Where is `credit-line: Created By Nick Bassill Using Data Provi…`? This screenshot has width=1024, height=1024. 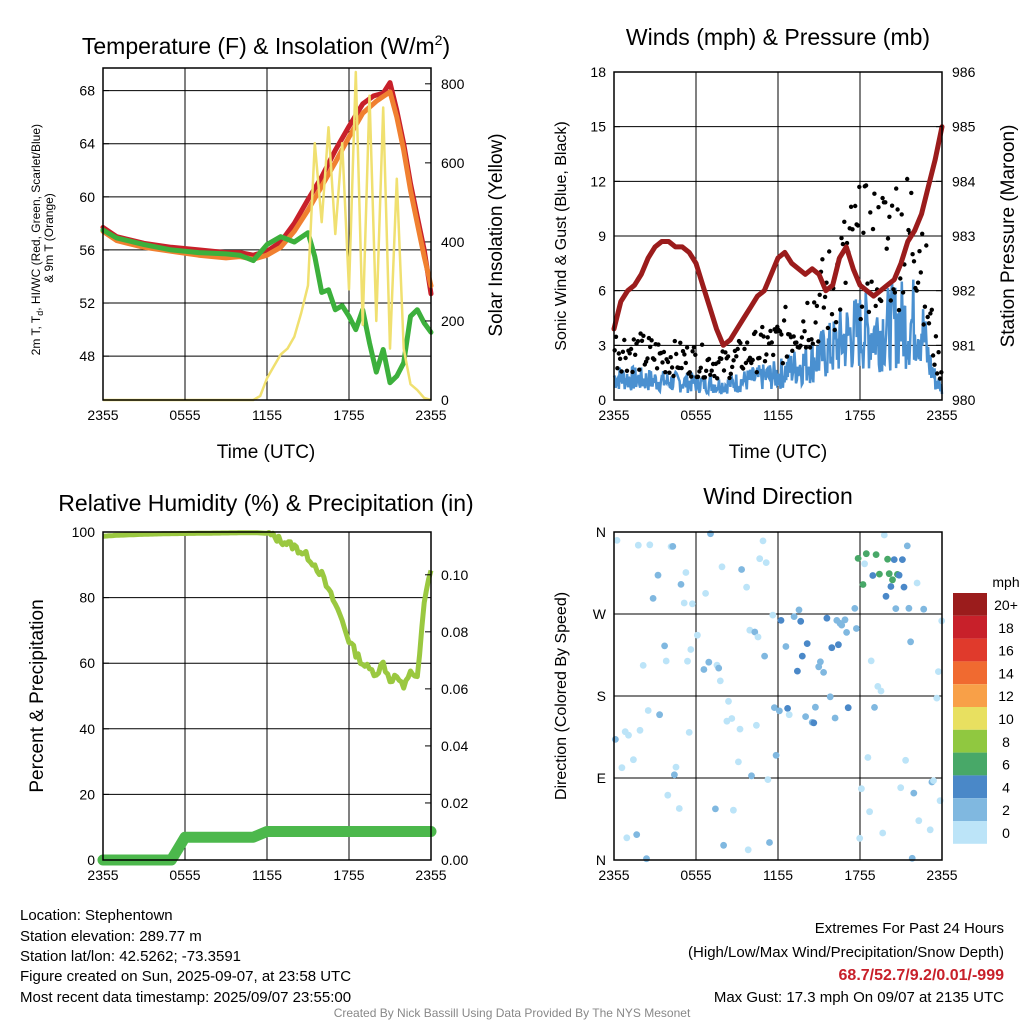 credit-line: Created By Nick Bassill Using Data Provi… is located at coordinates (512, 1013).